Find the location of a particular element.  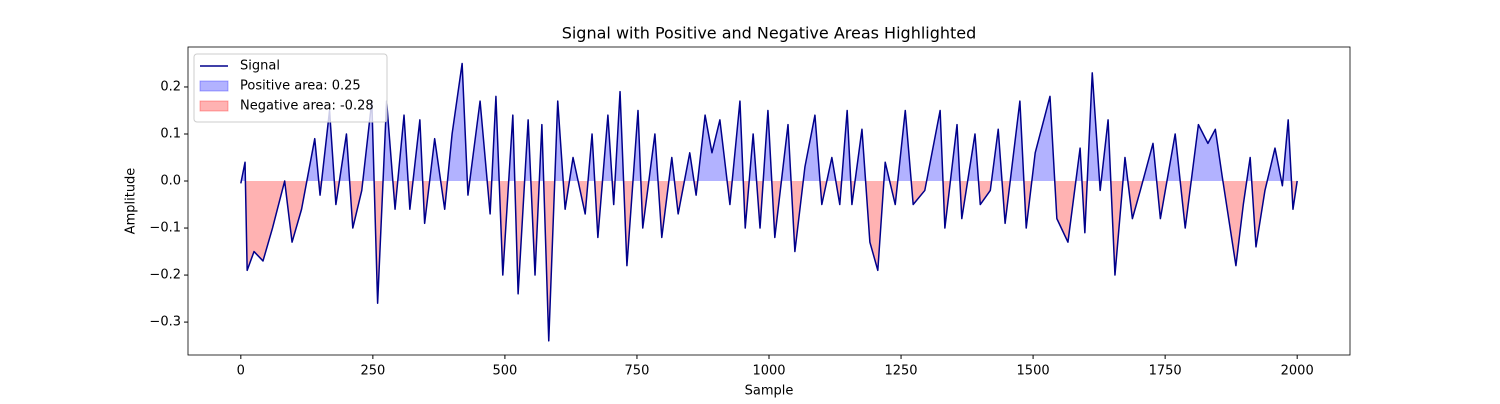

y-axis-label: Amplitude is located at coordinates (131, 201).